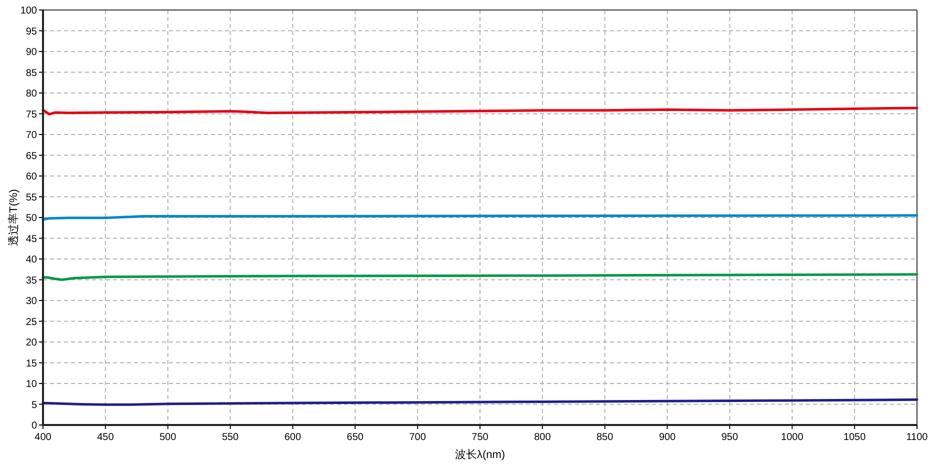 The height and width of the screenshot is (464, 940). I want to click on y-tick-label: 10, so click(32, 384).